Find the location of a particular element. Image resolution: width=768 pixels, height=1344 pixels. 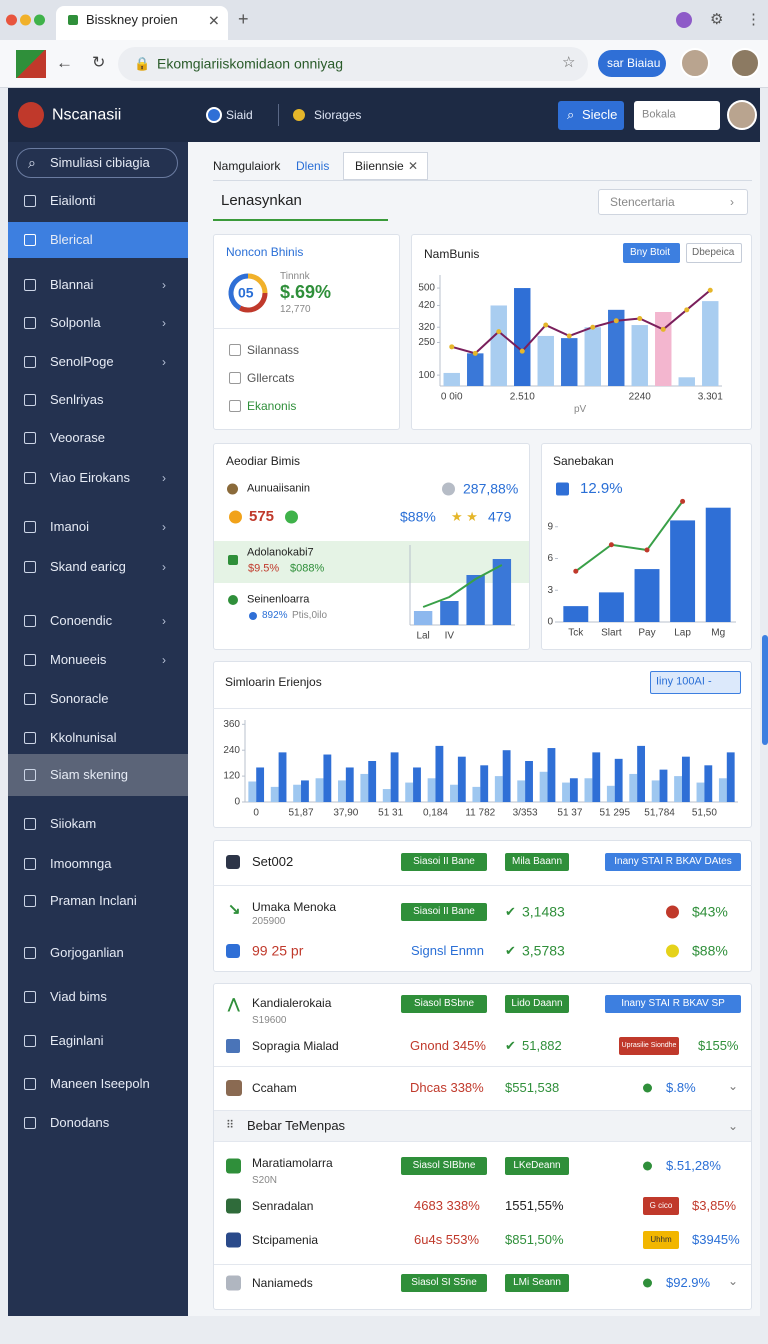

sidebar-item: Siam skening is located at coordinates (89, 775).